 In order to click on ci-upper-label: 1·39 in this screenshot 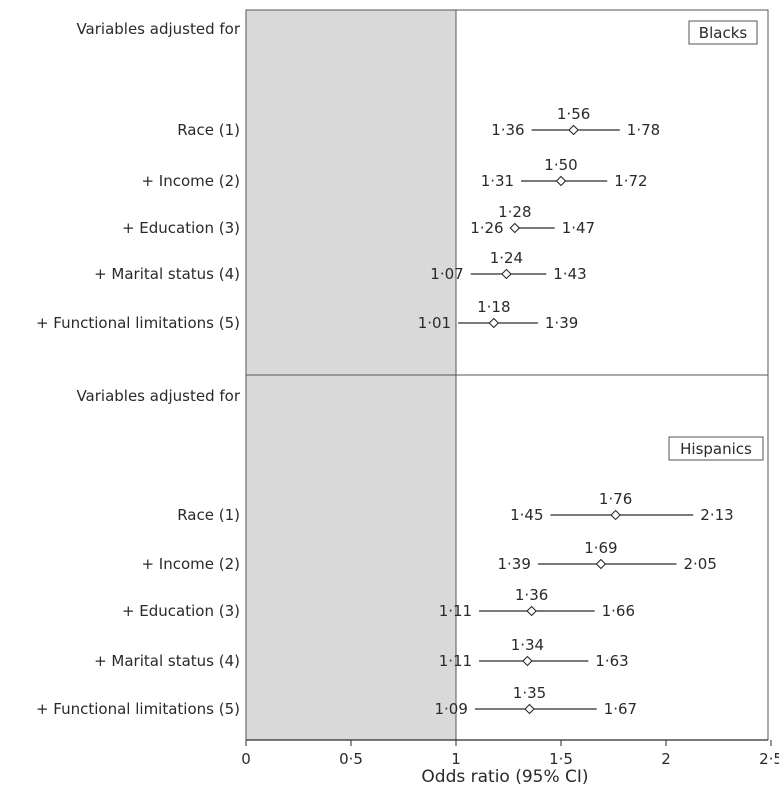, I will do `click(561, 323)`.